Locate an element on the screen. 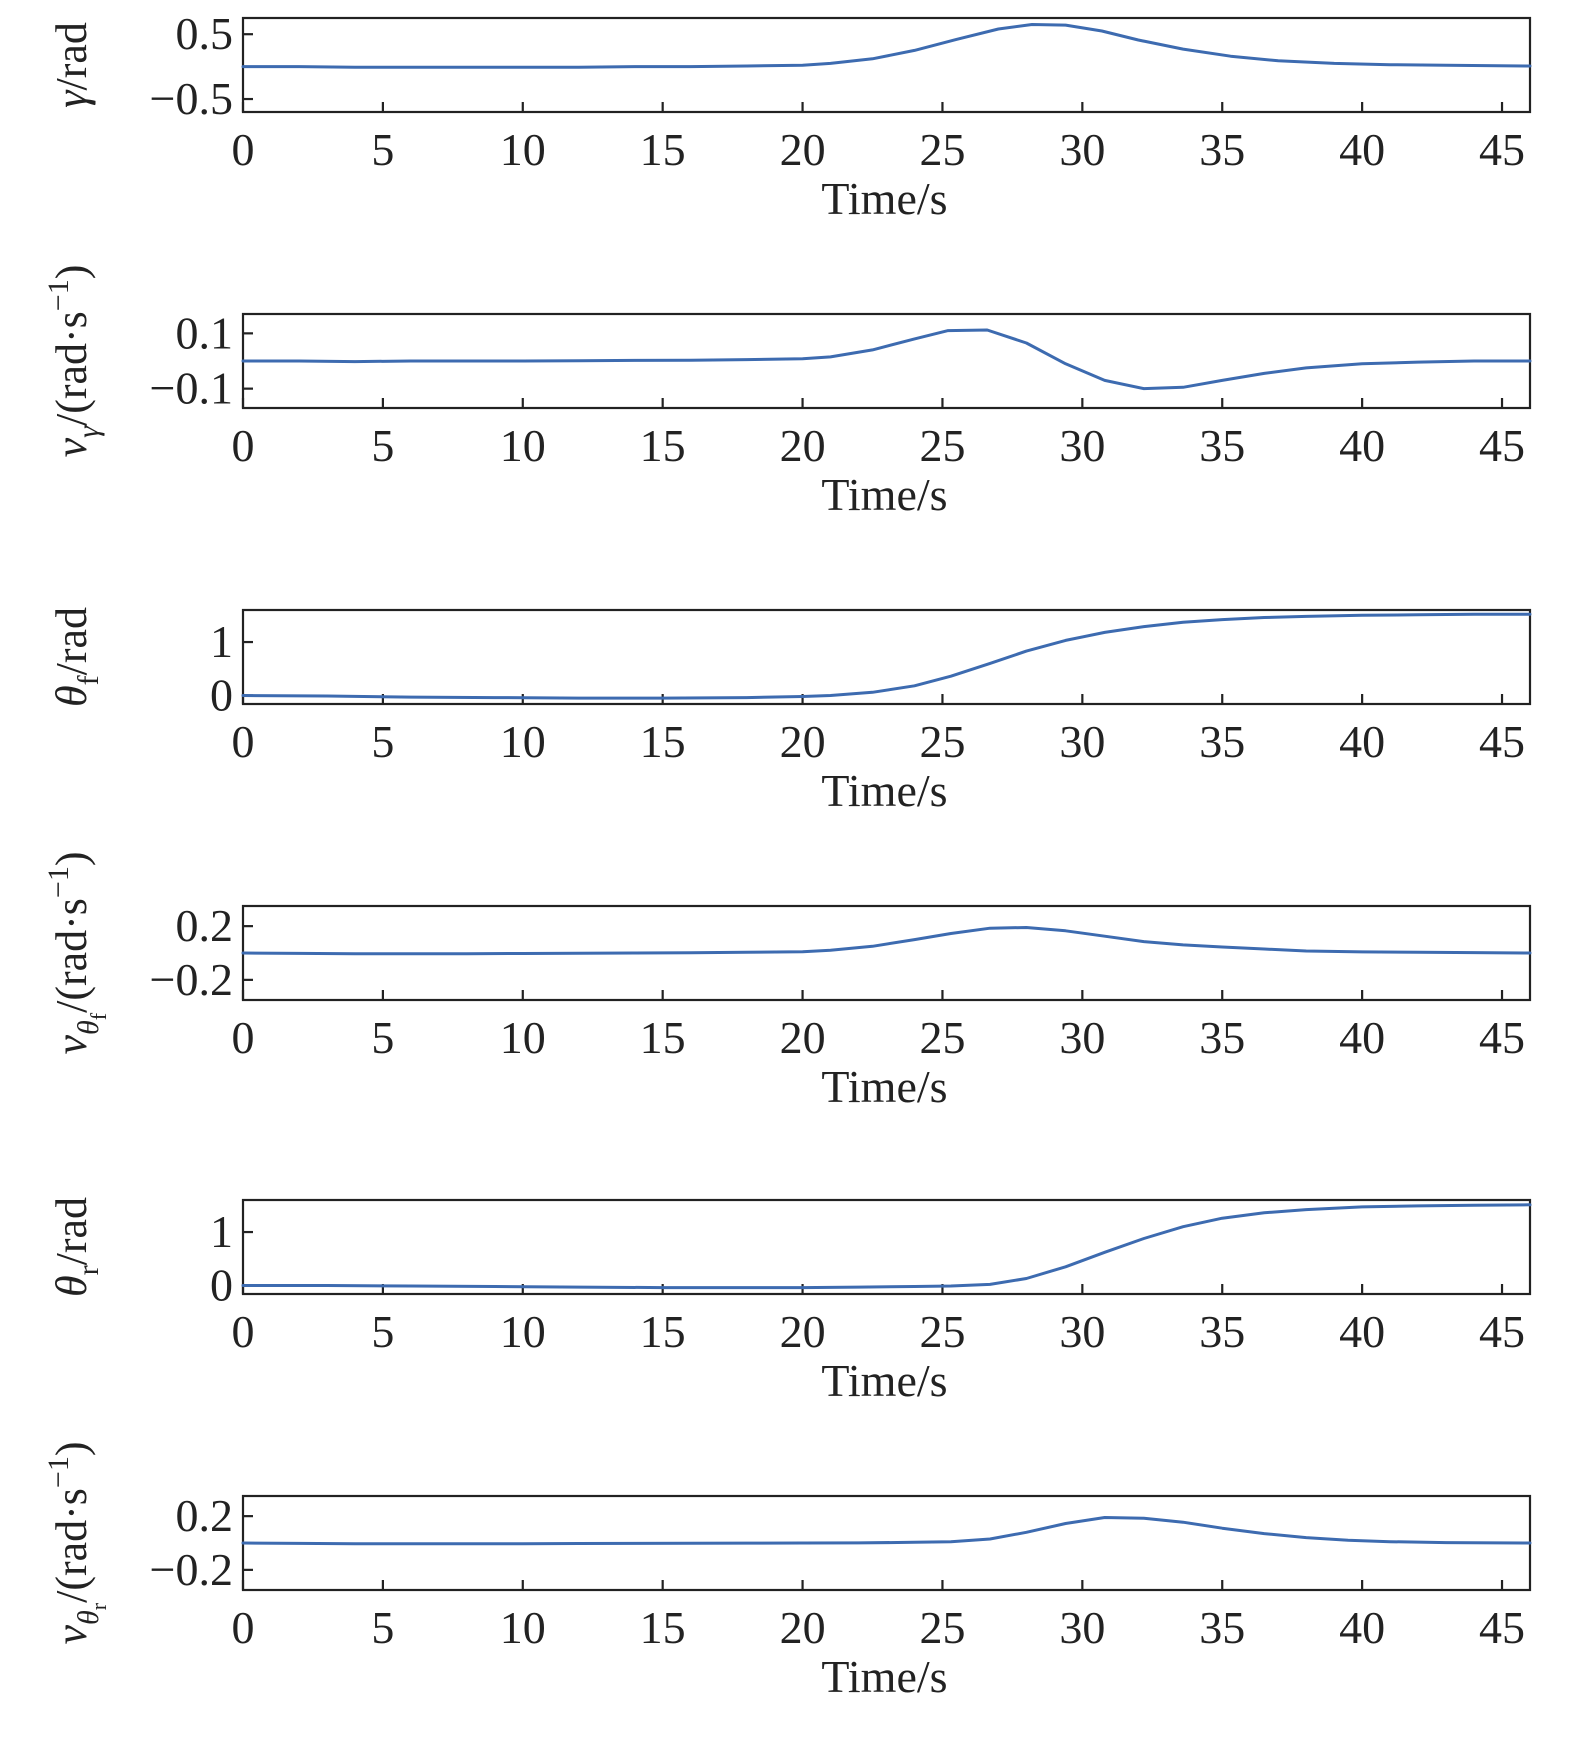 Image resolution: width=1575 pixels, height=1754 pixels. y-axis-label: θf/rad is located at coordinates (76, 657).